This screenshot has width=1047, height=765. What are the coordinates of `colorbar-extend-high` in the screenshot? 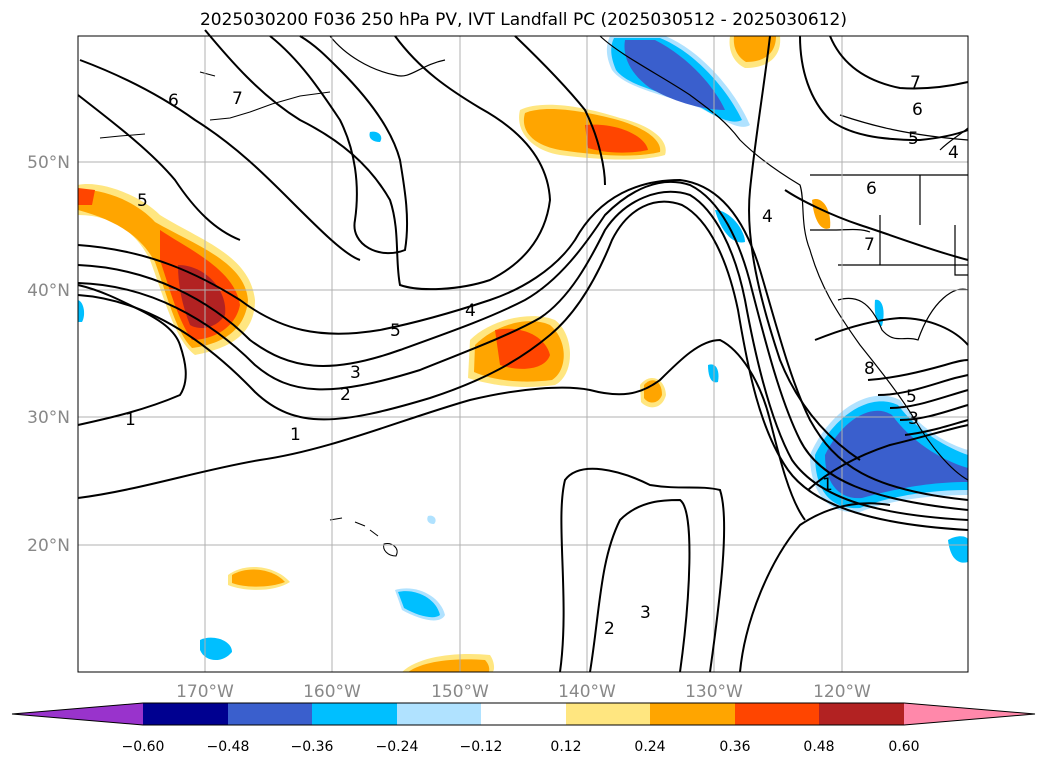 It's located at (969, 714).